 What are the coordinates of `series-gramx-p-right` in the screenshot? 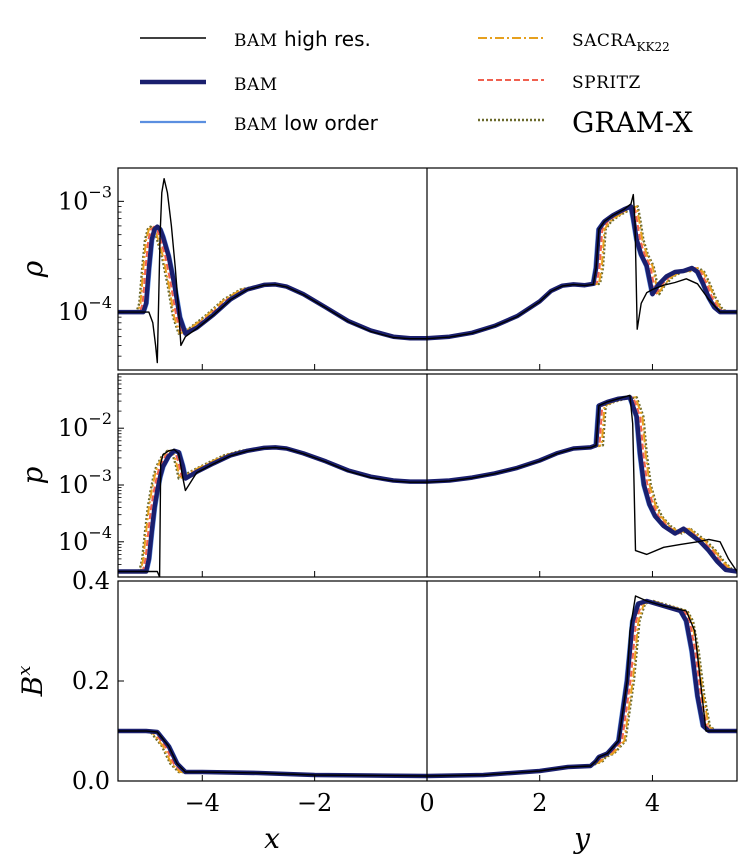 It's located at (581, 484).